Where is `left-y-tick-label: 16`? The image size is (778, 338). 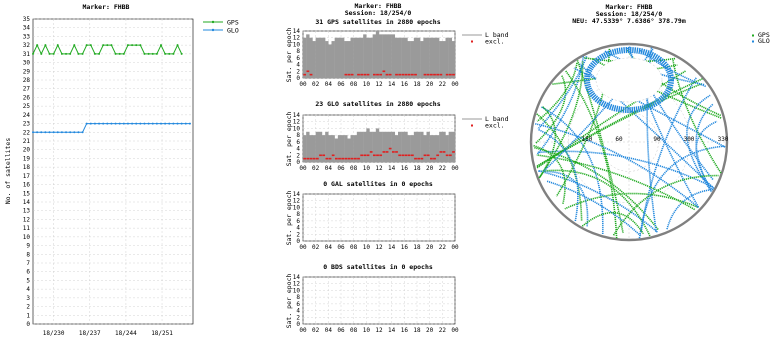 left-y-tick-label: 16 is located at coordinates (27, 185).